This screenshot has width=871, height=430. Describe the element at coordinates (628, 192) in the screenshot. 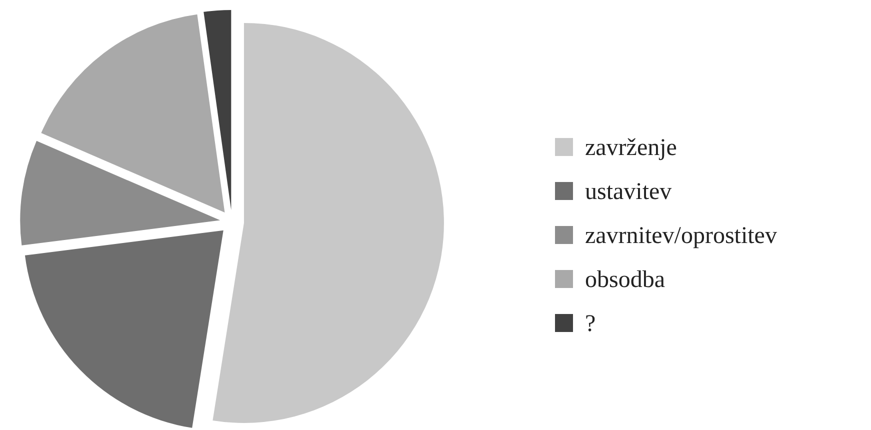

I see `legend-label: ustavitev` at that location.